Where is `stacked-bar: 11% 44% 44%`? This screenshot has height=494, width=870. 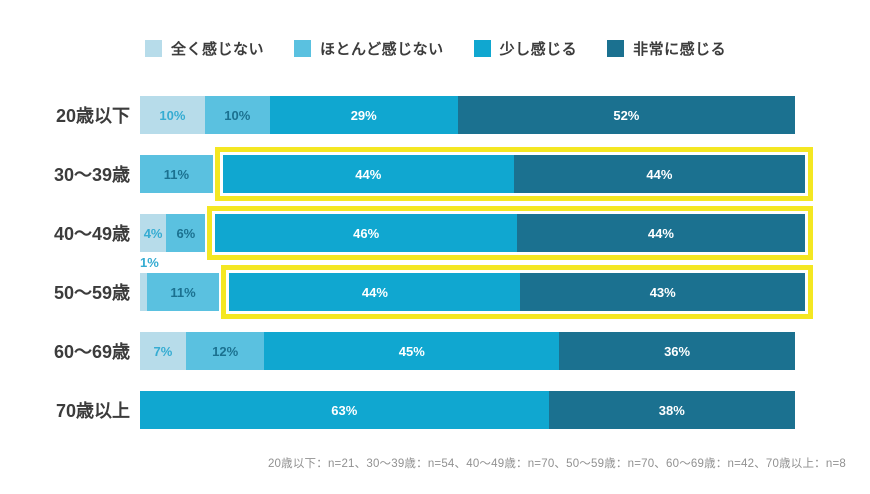
stacked-bar: 11% 44% 44% is located at coordinates (476, 174).